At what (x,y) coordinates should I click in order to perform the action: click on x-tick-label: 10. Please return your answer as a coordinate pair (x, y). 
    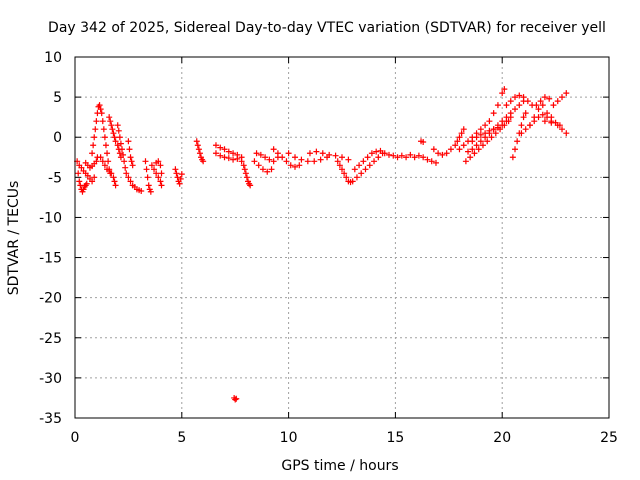
    Looking at the image, I should click on (289, 438).